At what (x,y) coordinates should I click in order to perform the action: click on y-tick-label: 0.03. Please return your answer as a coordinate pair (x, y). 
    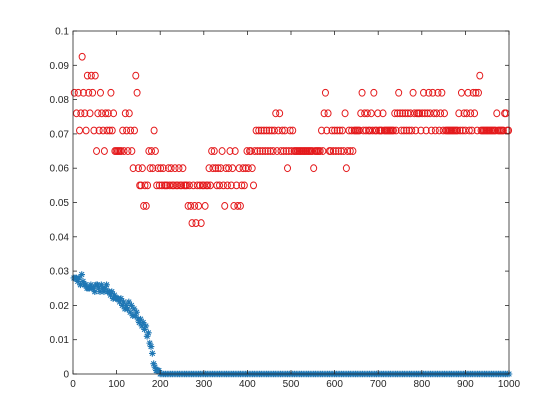
    Looking at the image, I should click on (60, 272).